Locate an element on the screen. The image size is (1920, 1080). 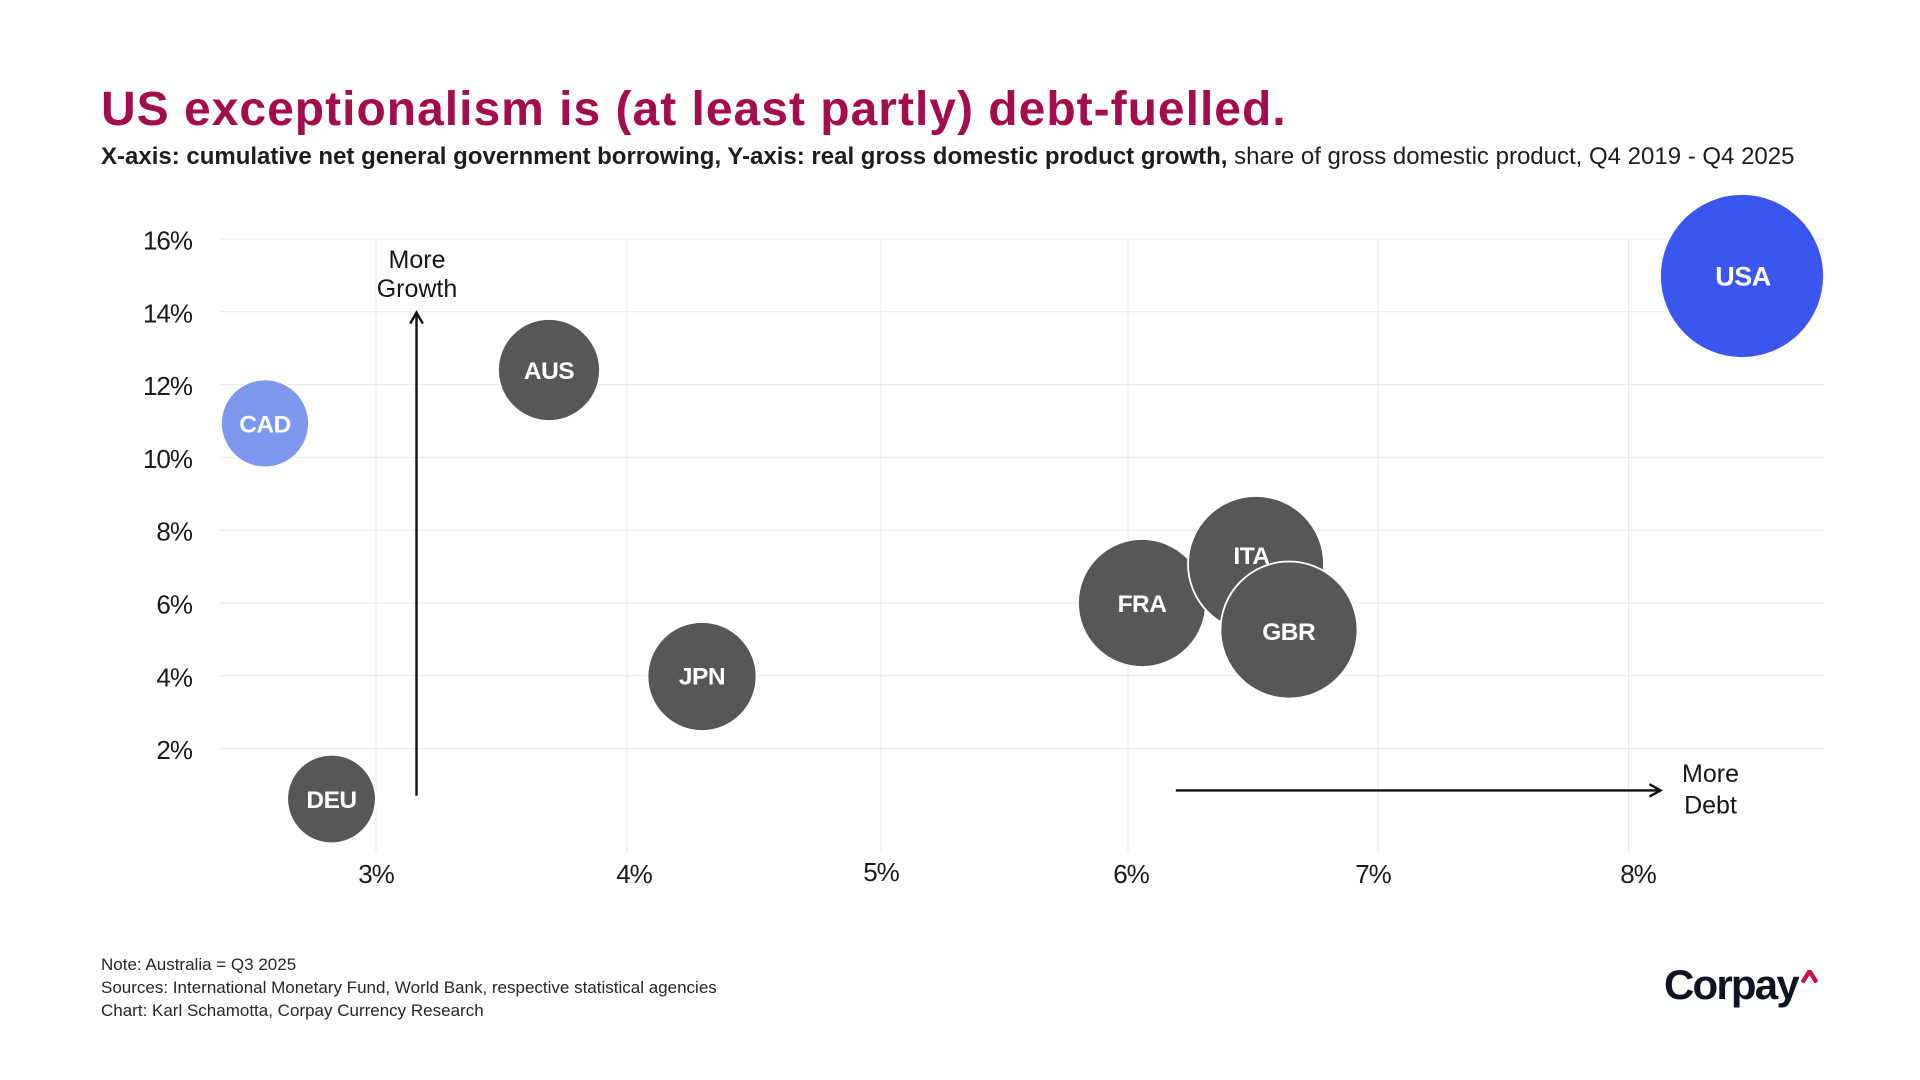
svg-text: 12% is located at coordinates (168, 386).